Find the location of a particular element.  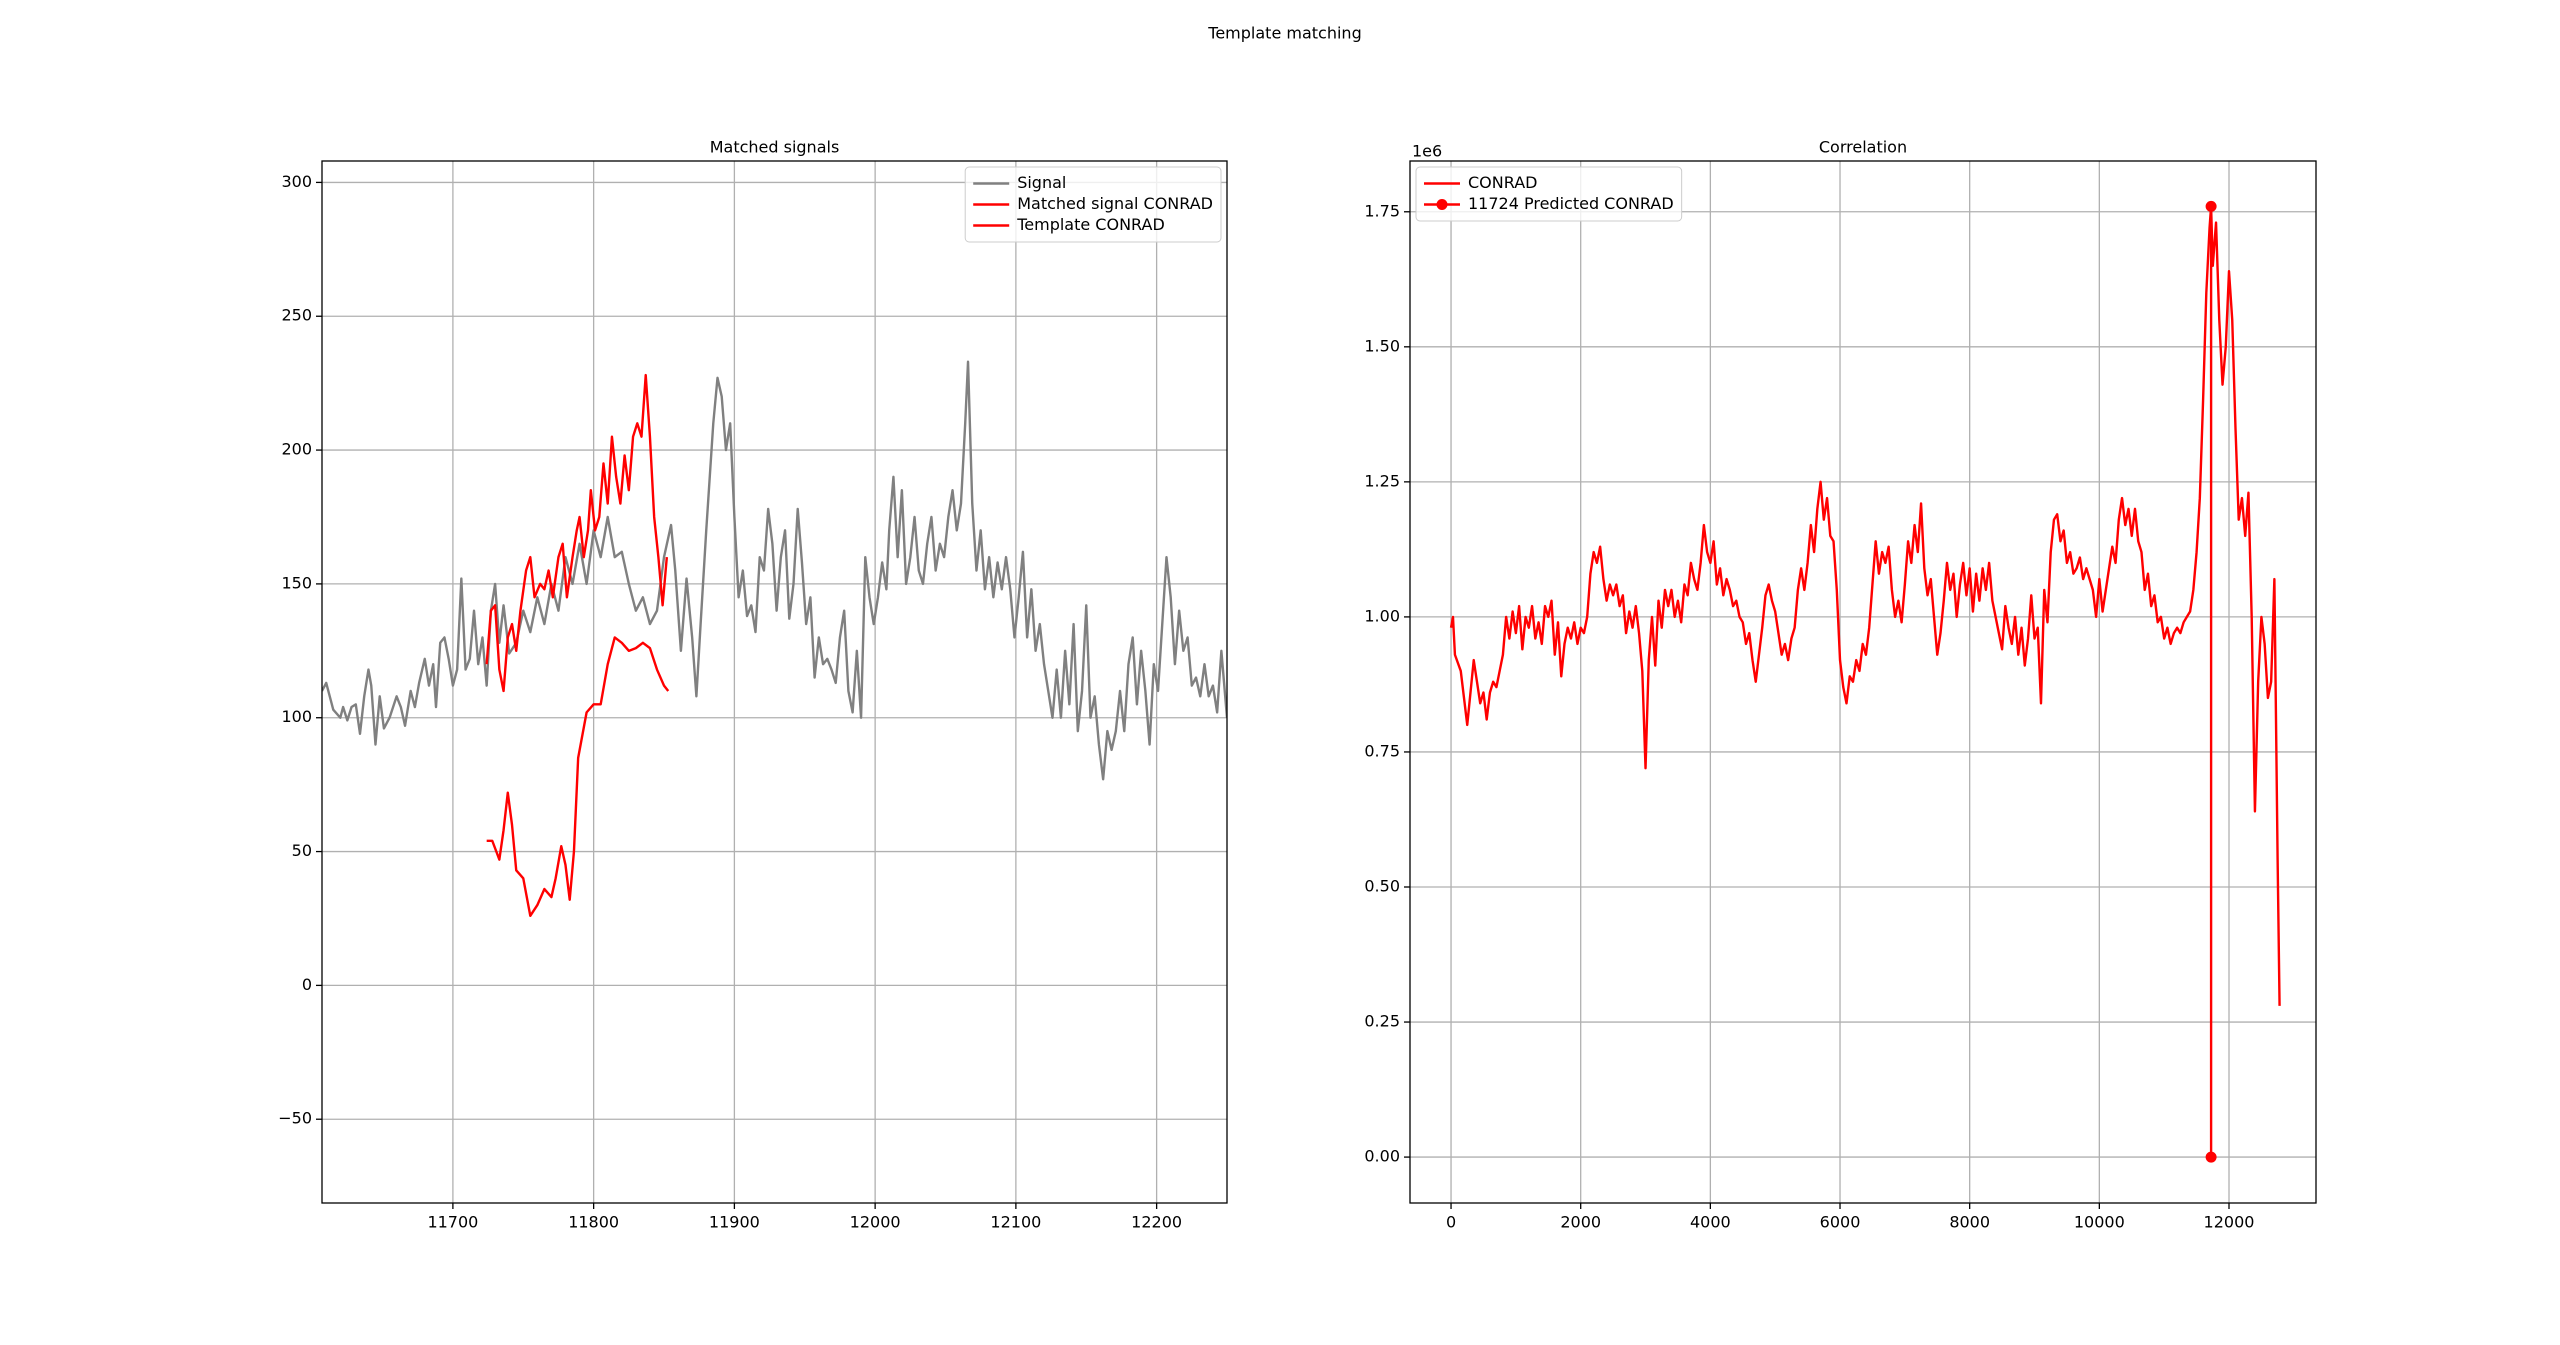

figure-title: Template matching is located at coordinates (1284, 33).